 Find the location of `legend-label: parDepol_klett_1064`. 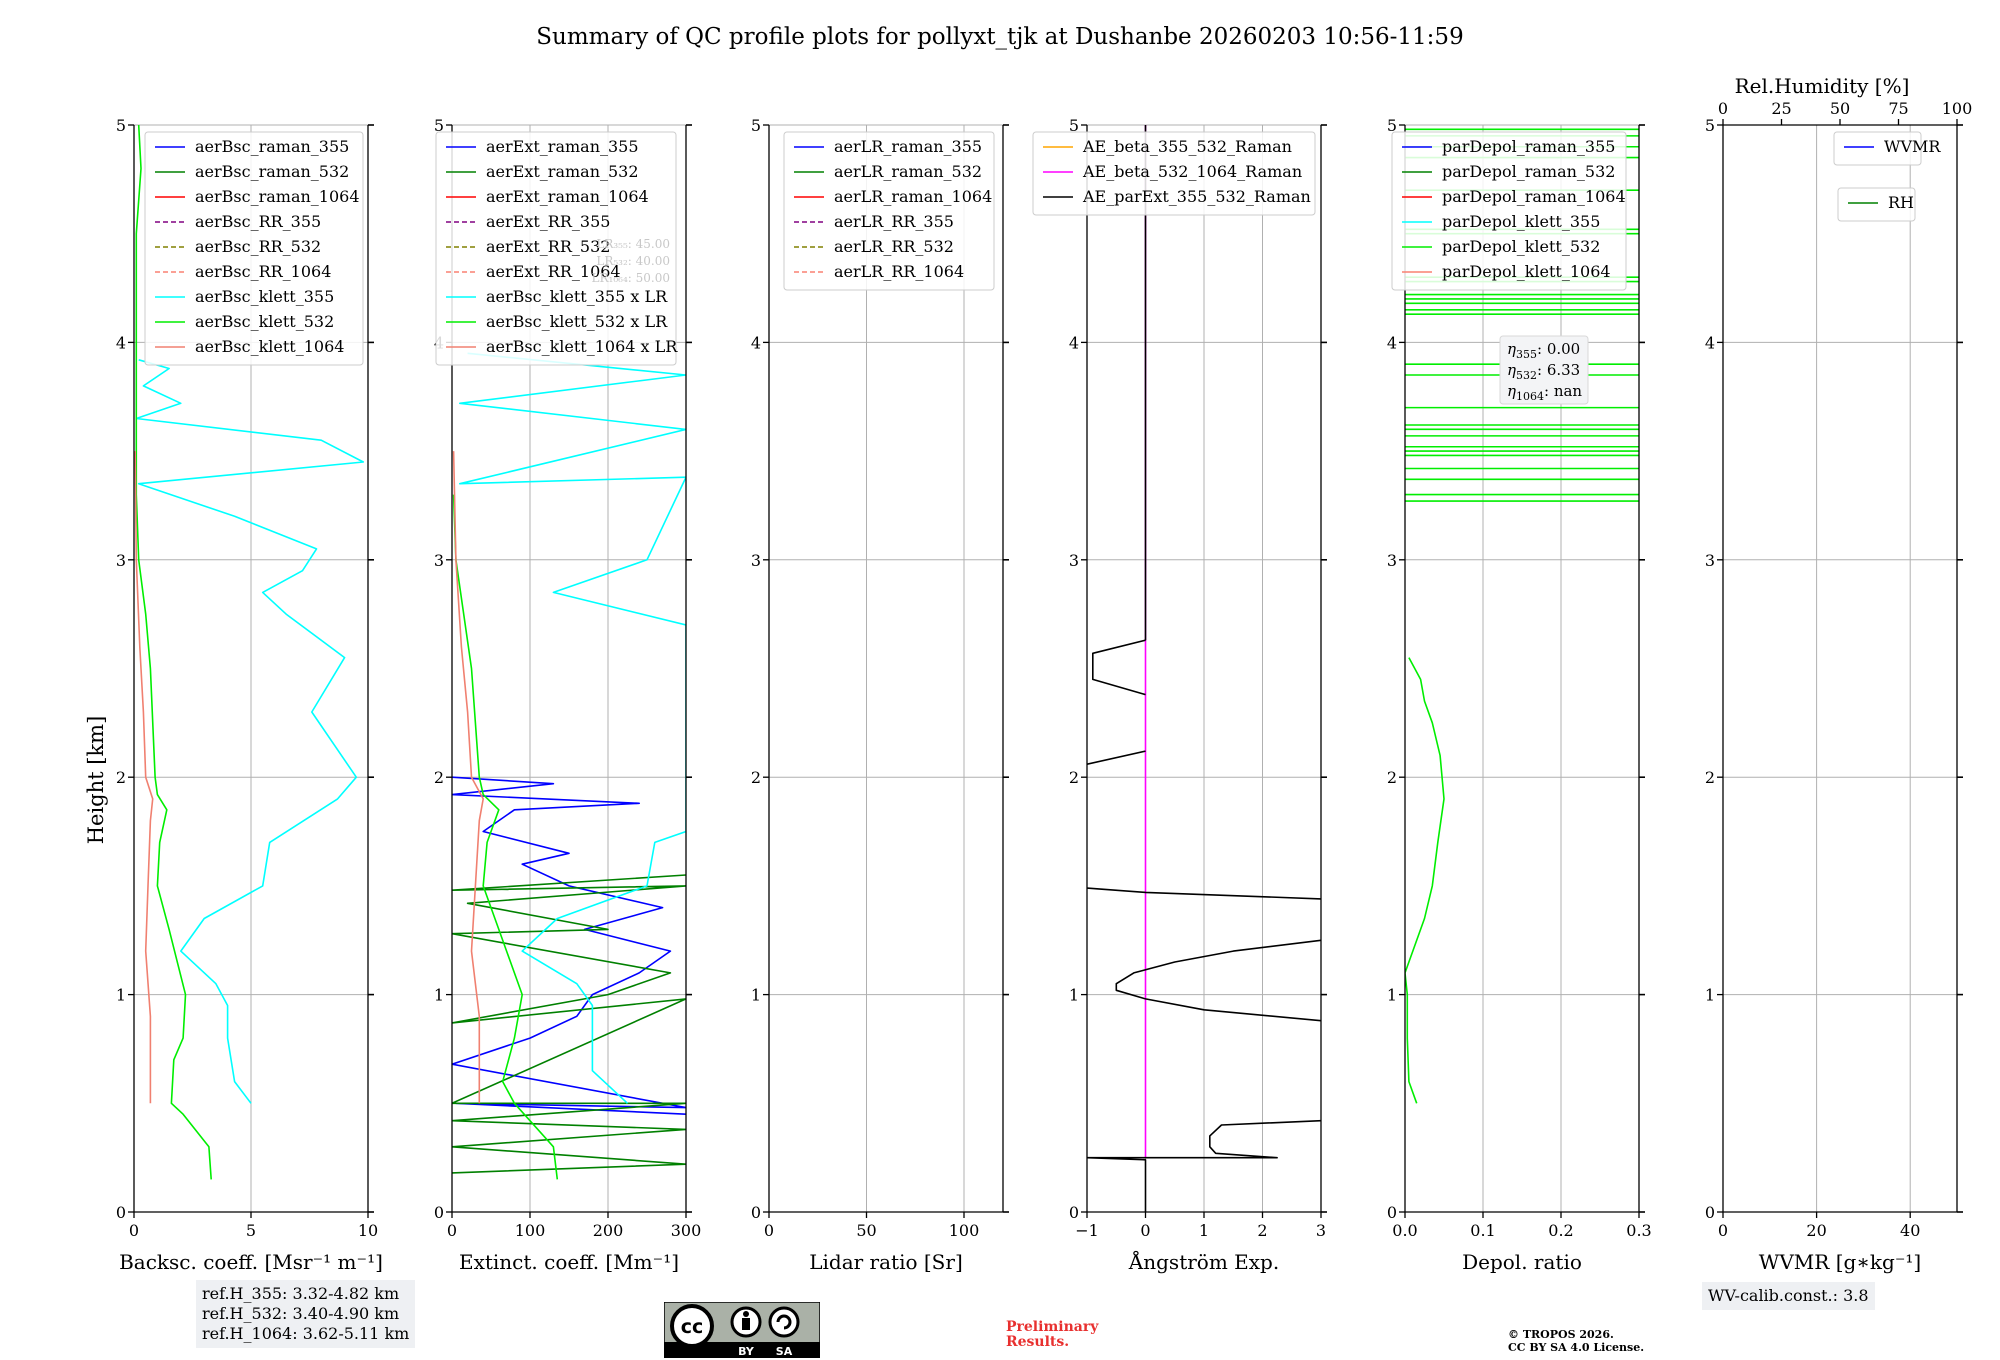

legend-label: parDepol_klett_1064 is located at coordinates (1526, 271).